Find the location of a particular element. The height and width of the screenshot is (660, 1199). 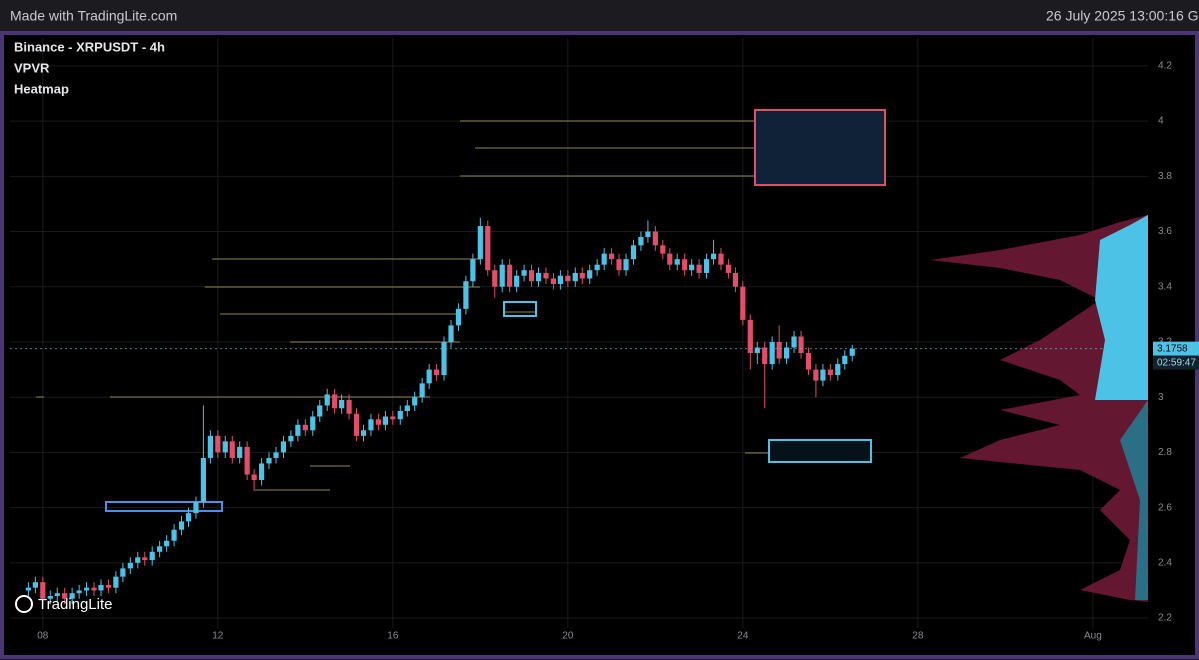

x-tick-label: 24 is located at coordinates (743, 636).